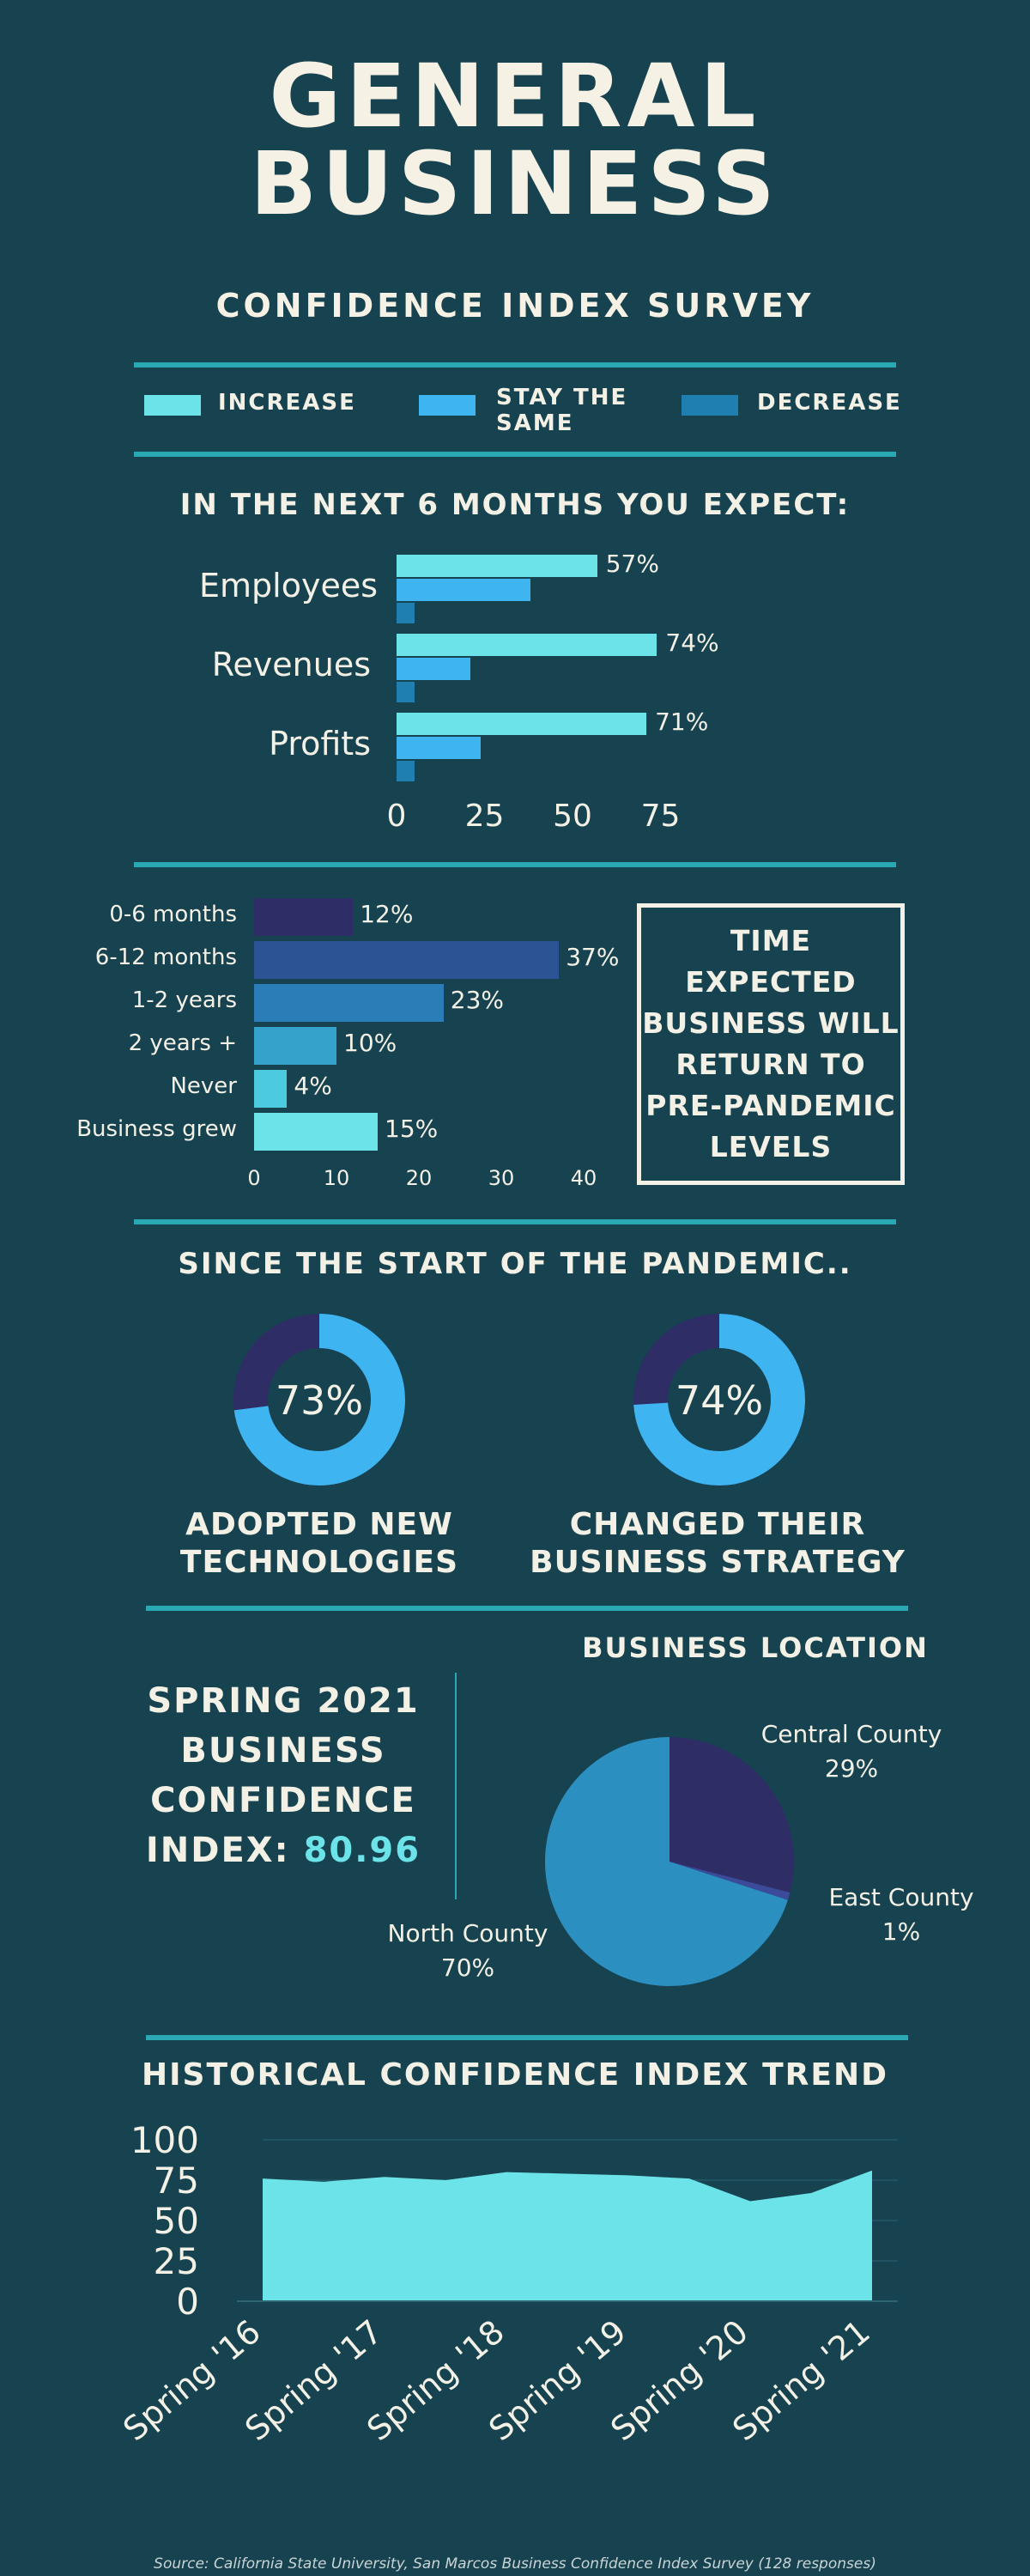 Image resolution: width=1030 pixels, height=2576 pixels. What do you see at coordinates (283, 1751) in the screenshot?
I see `cci-line: BUSINESS` at bounding box center [283, 1751].